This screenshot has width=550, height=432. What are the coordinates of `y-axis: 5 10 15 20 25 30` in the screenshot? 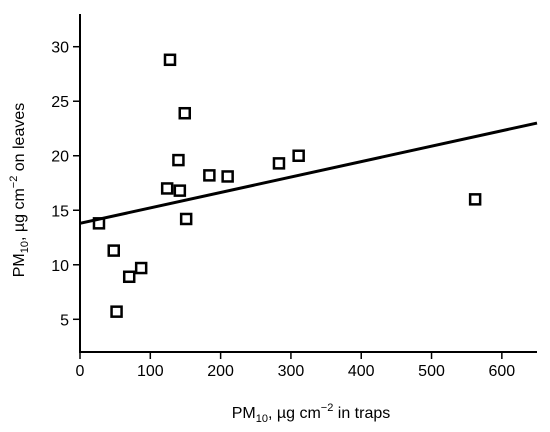 It's located at (66, 183).